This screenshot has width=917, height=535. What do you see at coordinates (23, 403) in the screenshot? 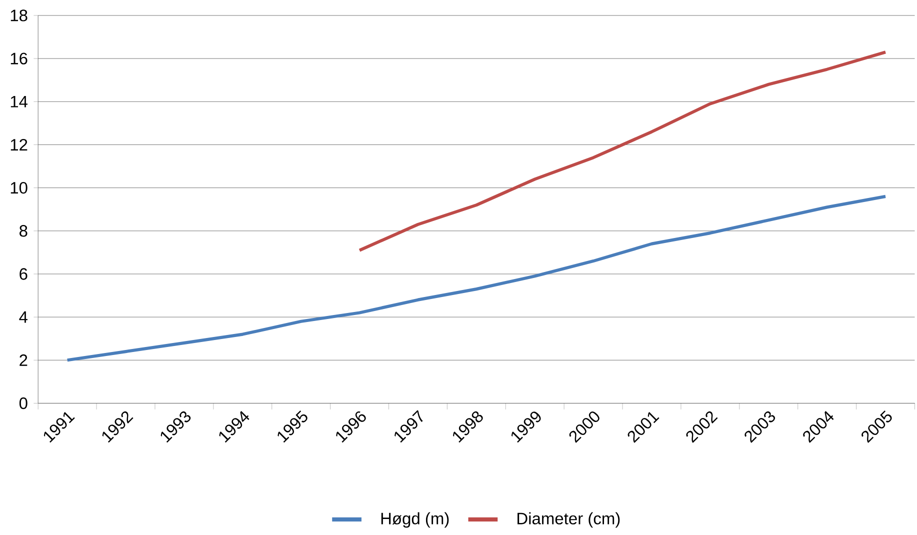
I see `y-tick-label: 0` at bounding box center [23, 403].